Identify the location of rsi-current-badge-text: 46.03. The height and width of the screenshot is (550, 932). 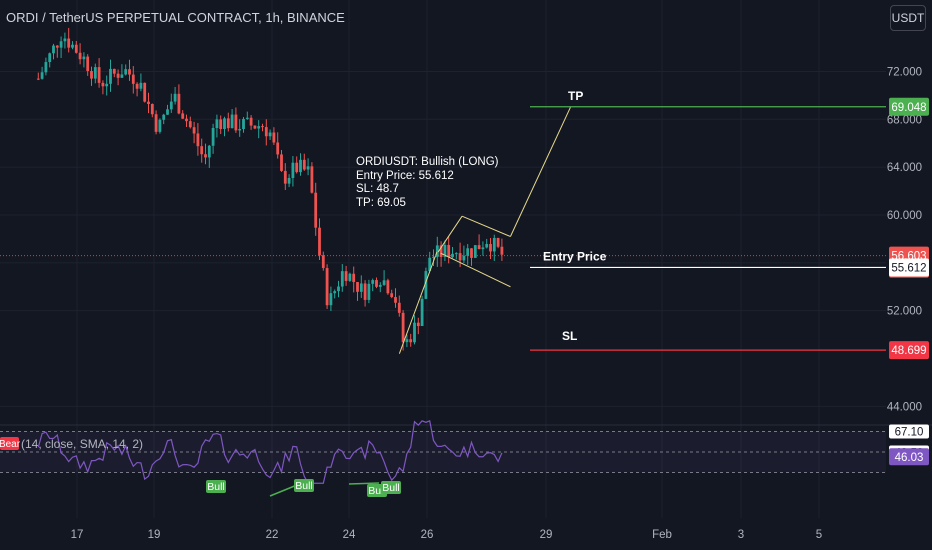
(909, 458).